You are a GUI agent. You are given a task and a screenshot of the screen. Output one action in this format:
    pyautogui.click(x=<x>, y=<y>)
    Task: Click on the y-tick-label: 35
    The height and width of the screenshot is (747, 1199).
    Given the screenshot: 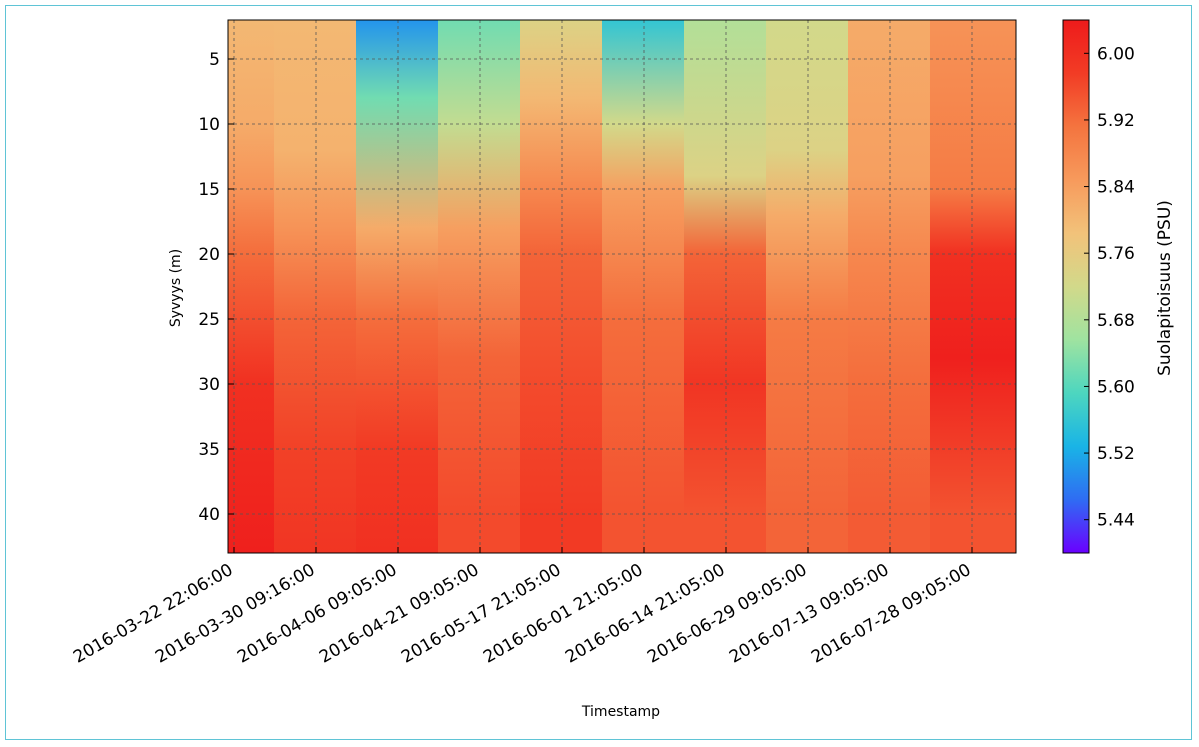 What is the action you would take?
    pyautogui.click(x=209, y=450)
    